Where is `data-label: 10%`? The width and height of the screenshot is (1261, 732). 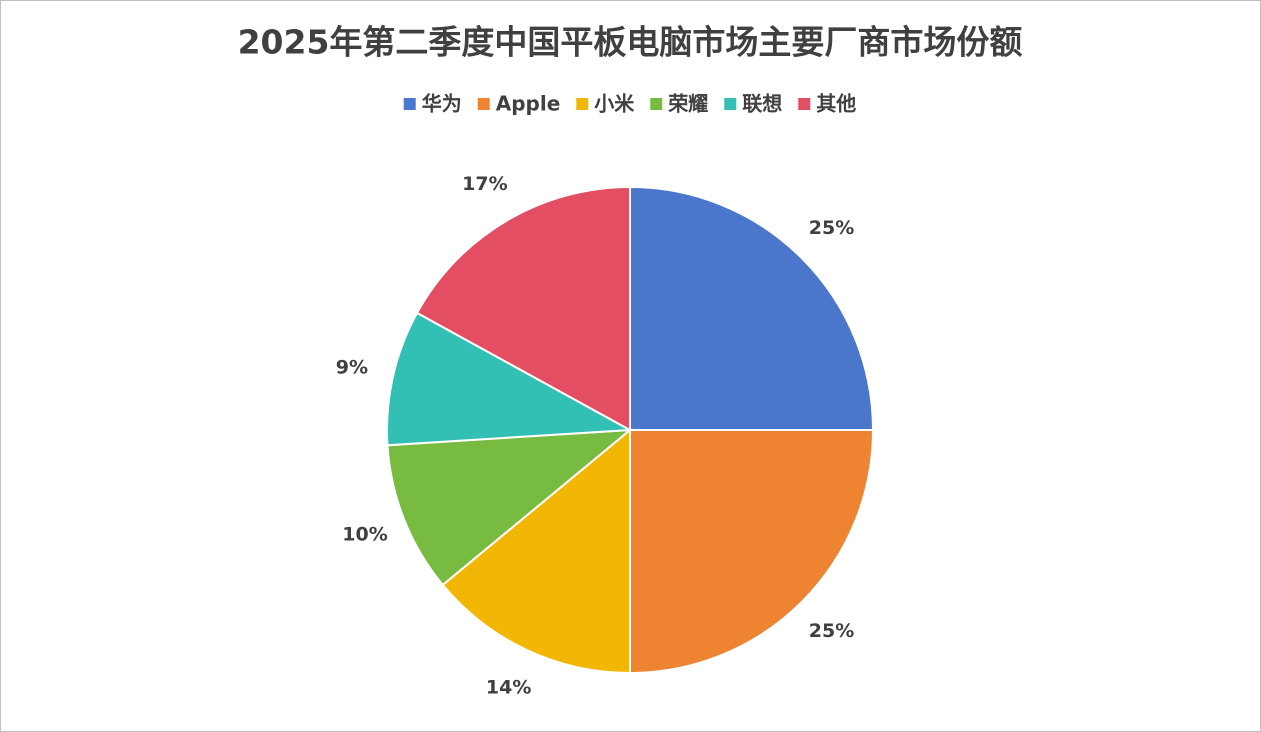
data-label: 10% is located at coordinates (364, 534).